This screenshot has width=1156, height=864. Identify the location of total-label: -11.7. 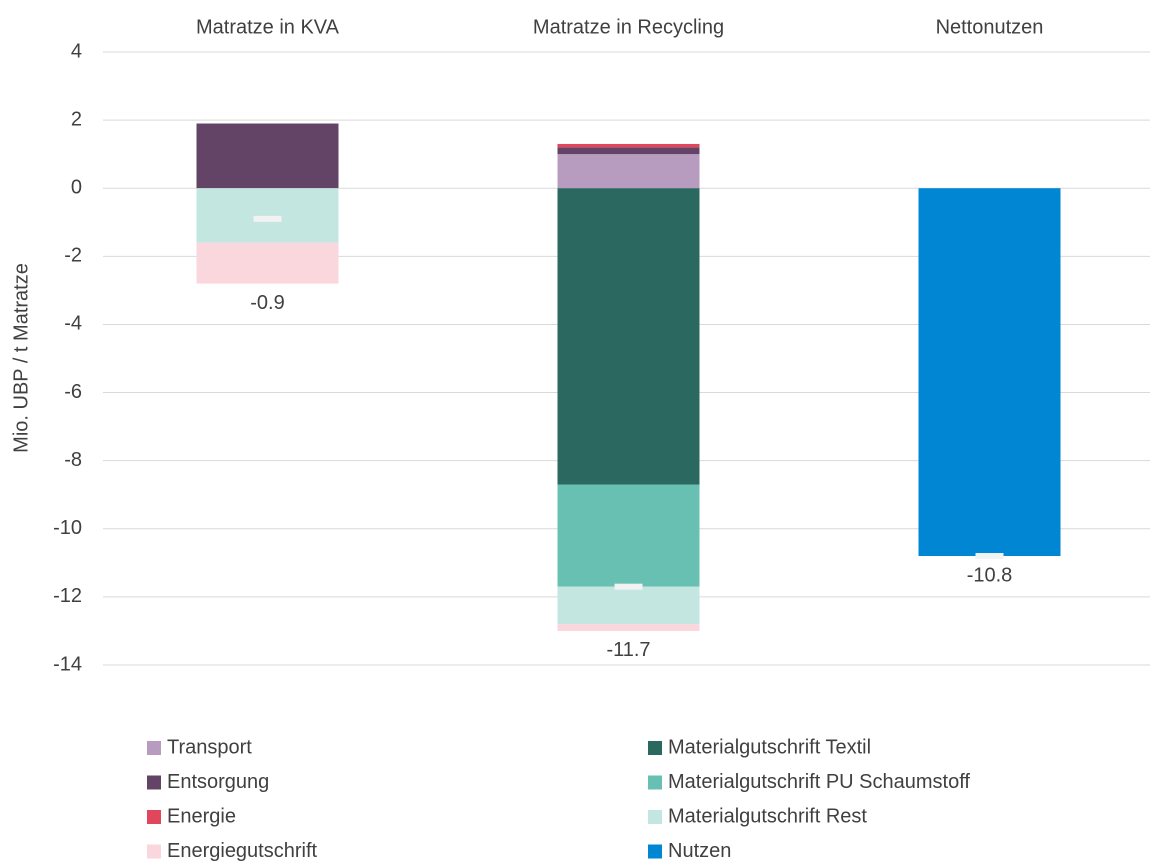
(628, 650).